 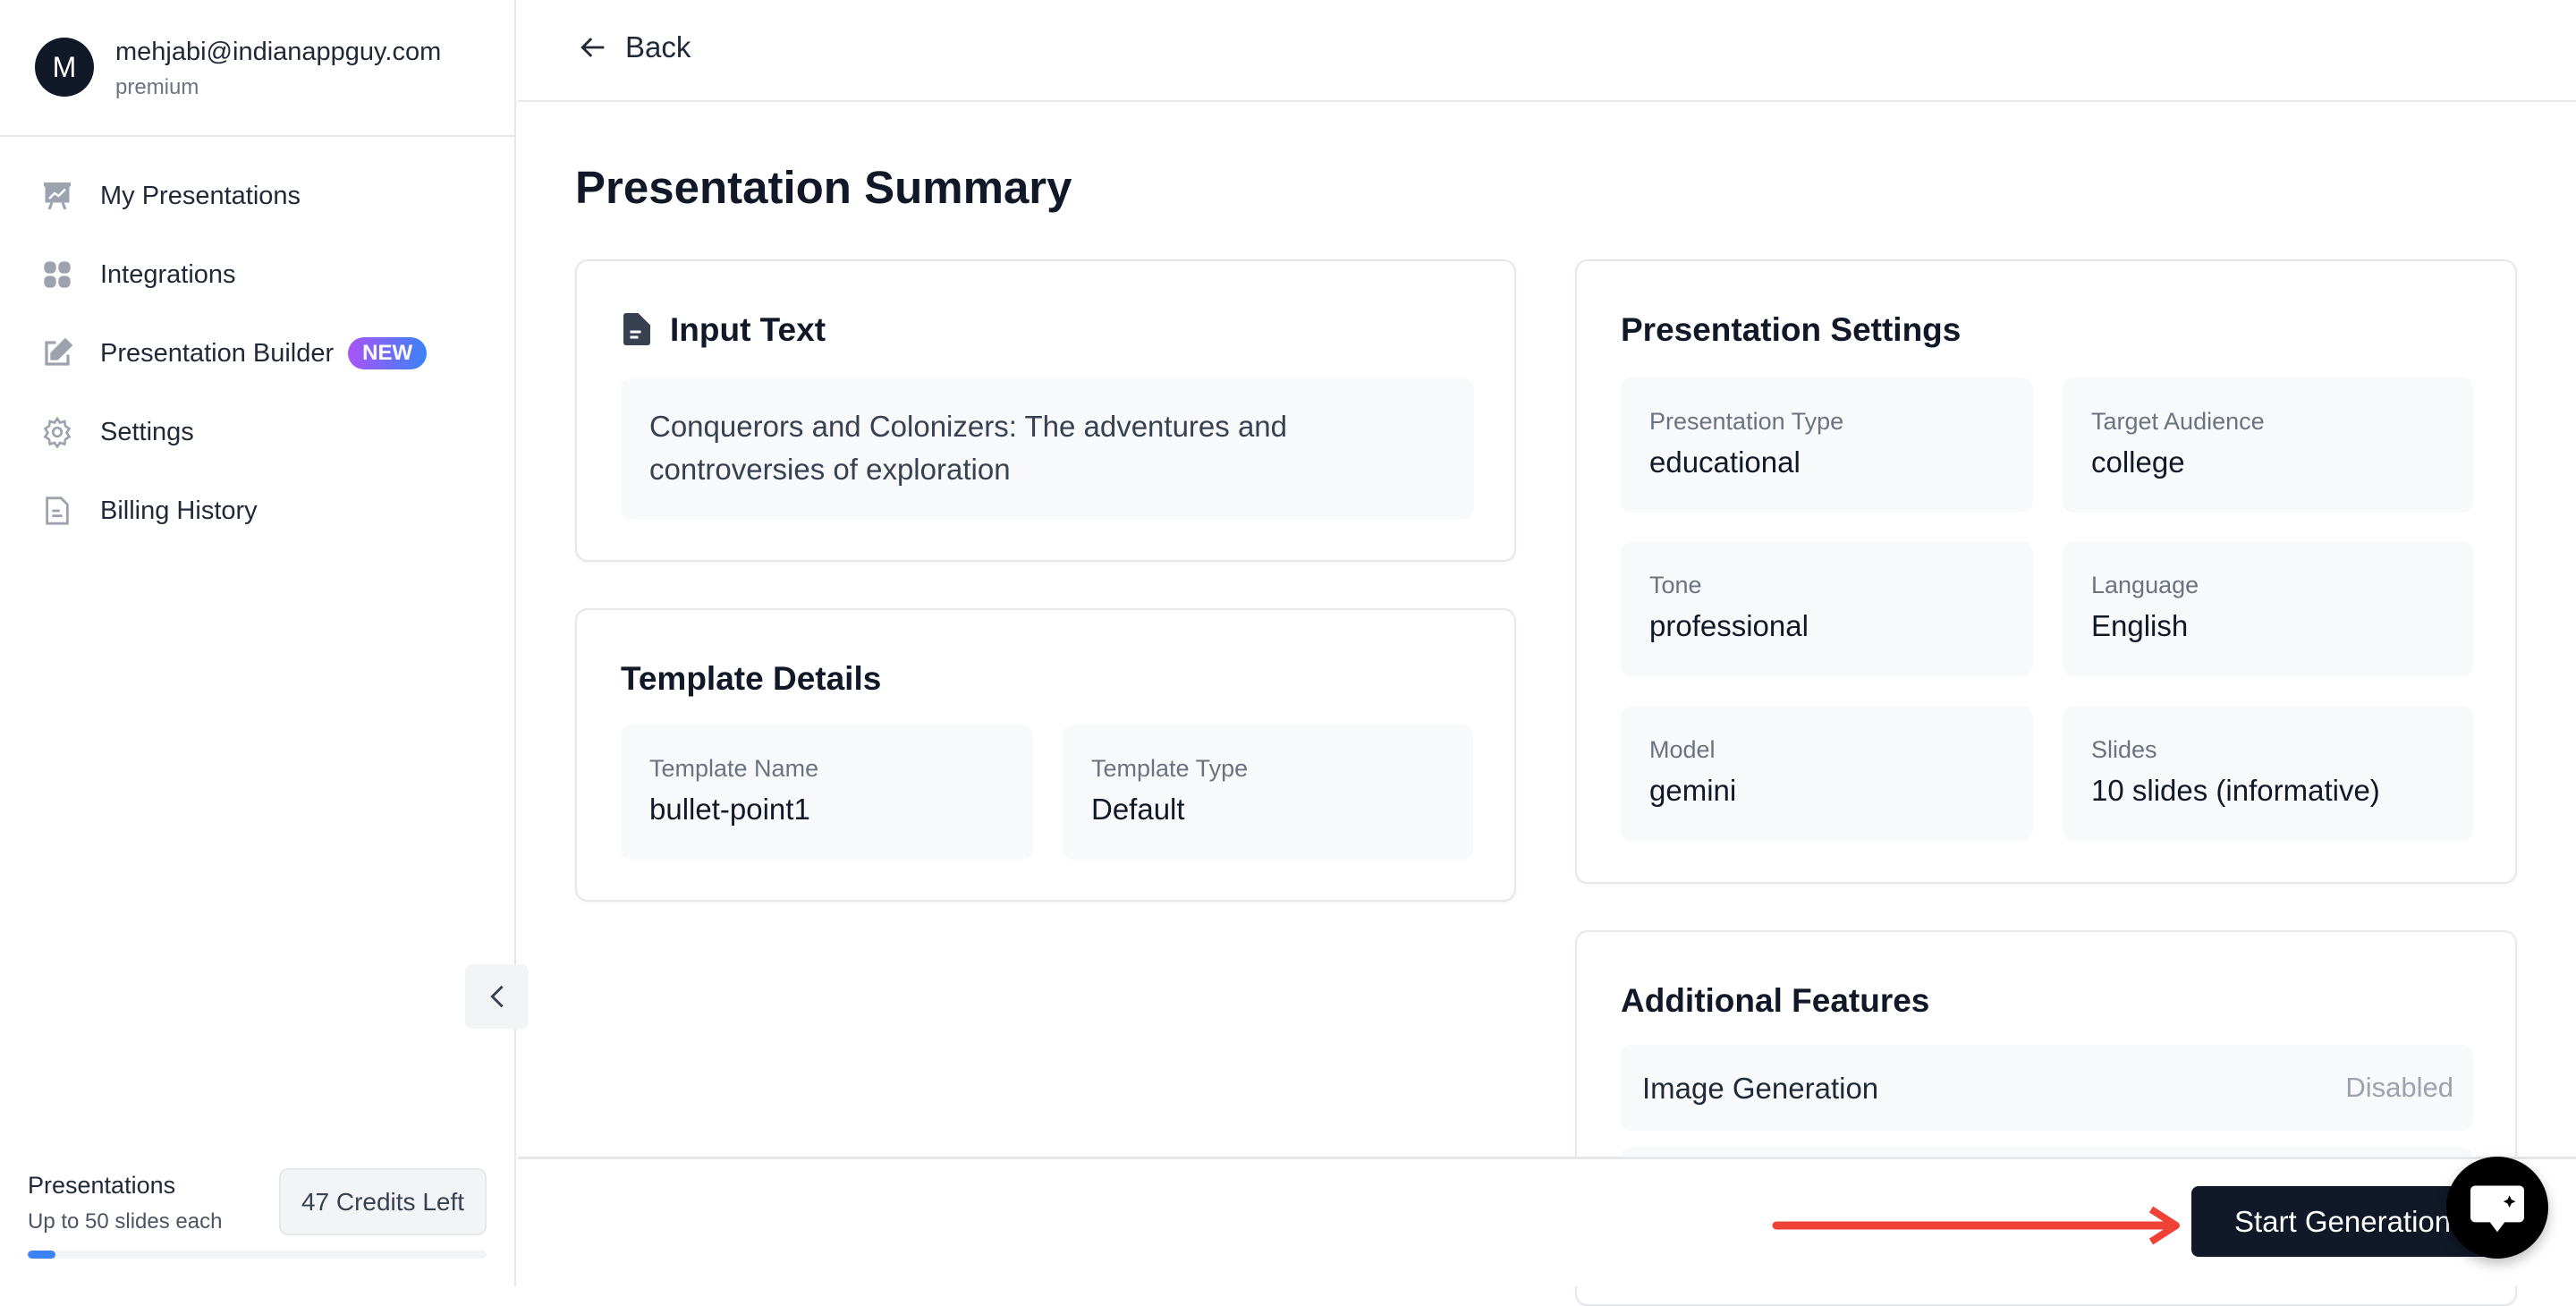 What do you see at coordinates (734, 769) in the screenshot?
I see `field-label: Template Name` at bounding box center [734, 769].